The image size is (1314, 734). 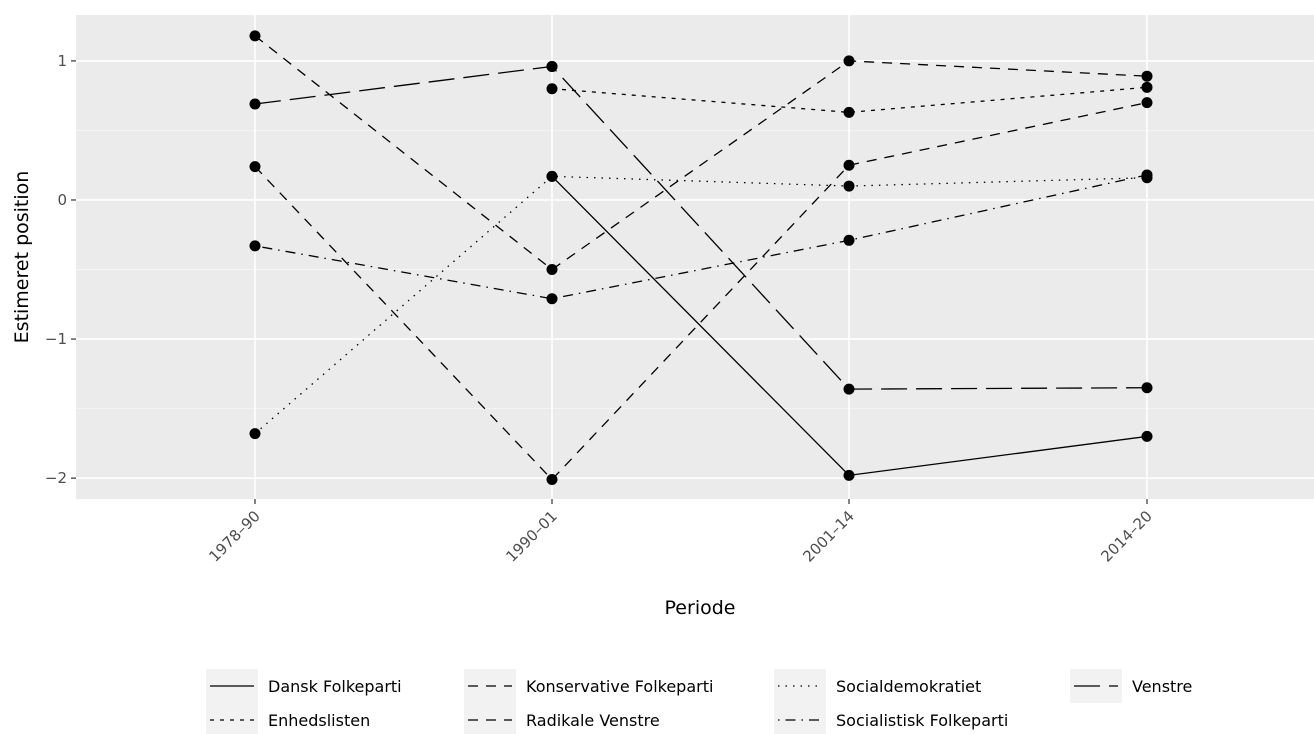 I want to click on x-tick-label: 1978–90, so click(x=234, y=536).